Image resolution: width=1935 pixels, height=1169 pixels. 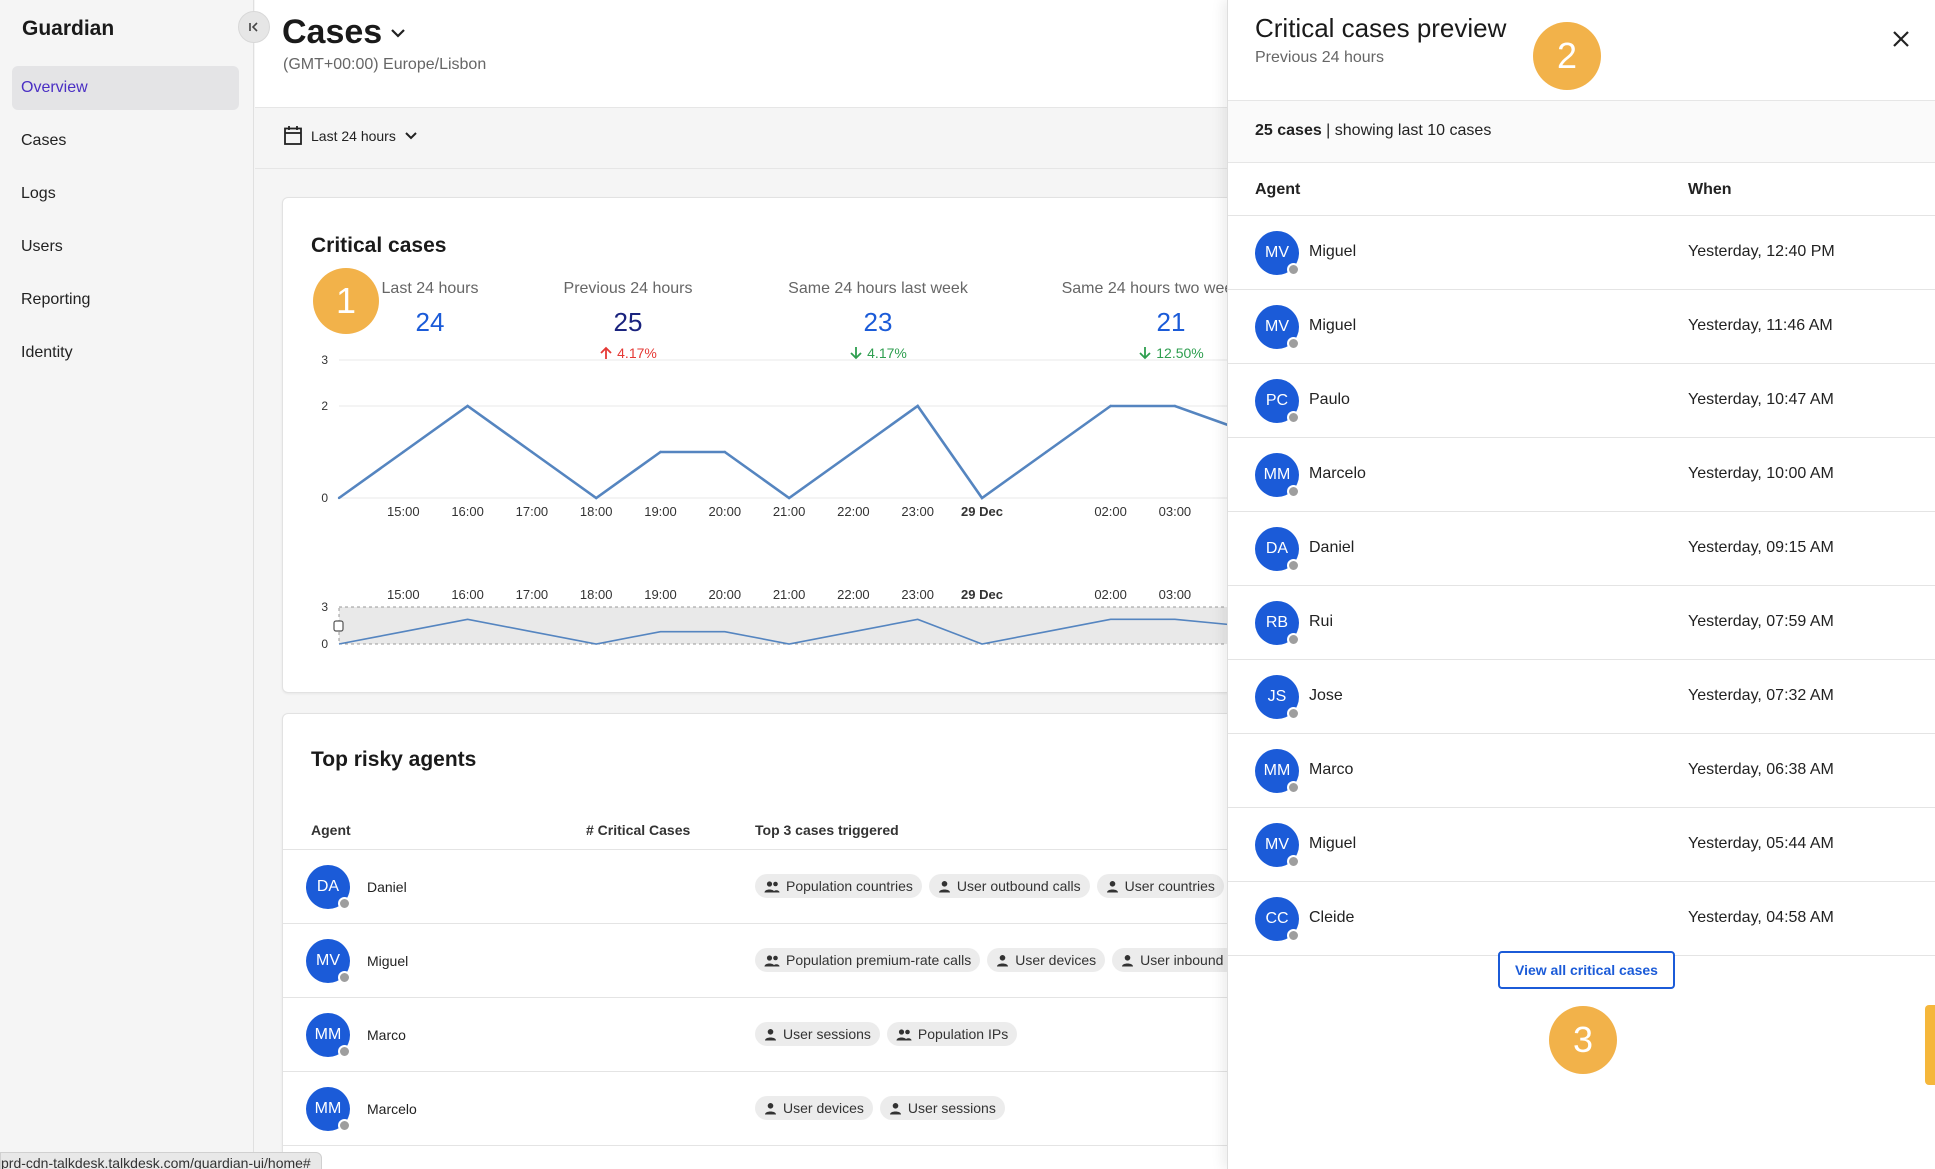 I want to click on case-chip: Population IPs, so click(x=952, y=1034).